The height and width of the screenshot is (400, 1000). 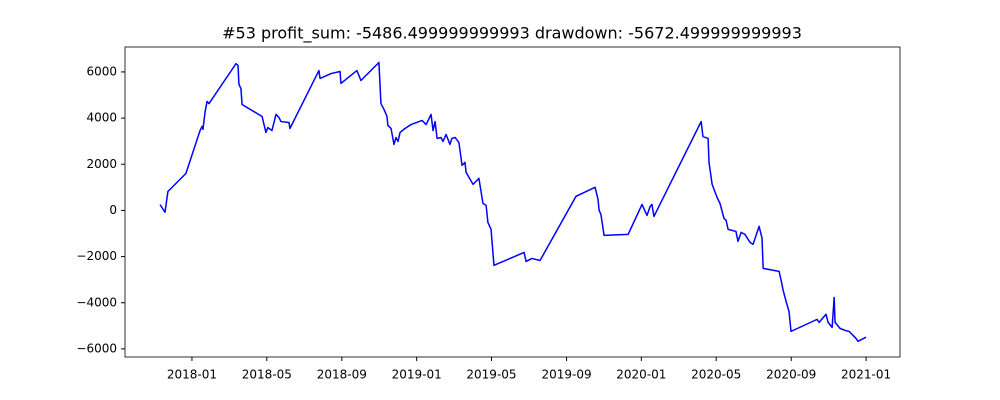 What do you see at coordinates (96, 256) in the screenshot?
I see `y-tick-label: −2000` at bounding box center [96, 256].